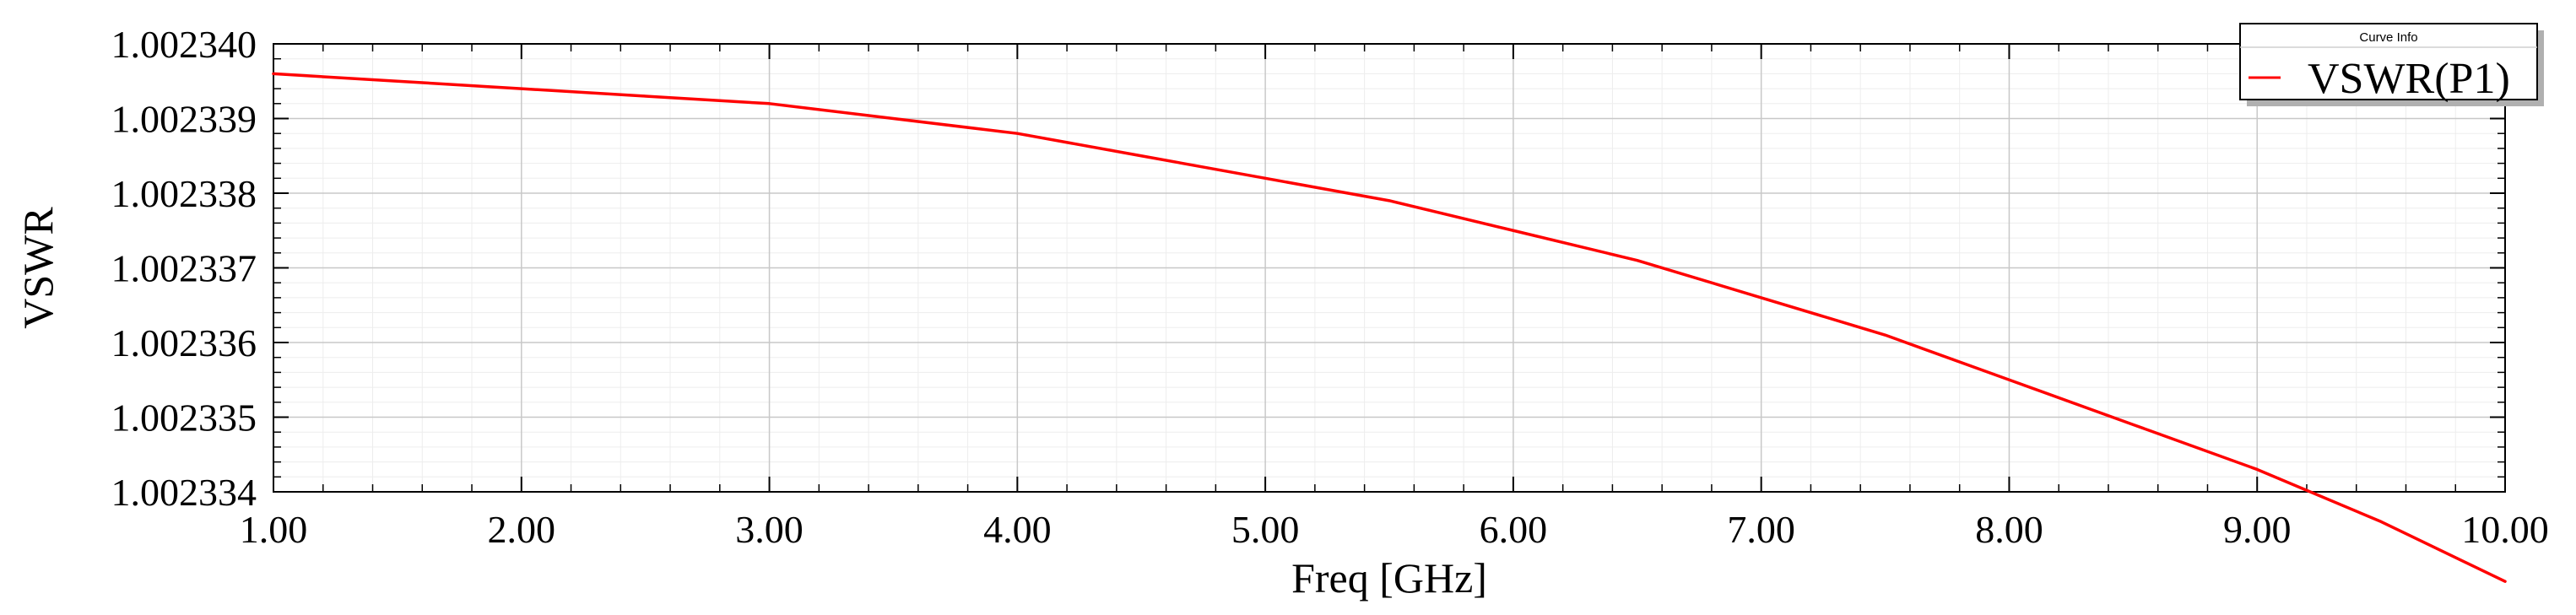  Describe the element at coordinates (1514, 529) in the screenshot. I see `x-tick-label: 6.00` at that location.